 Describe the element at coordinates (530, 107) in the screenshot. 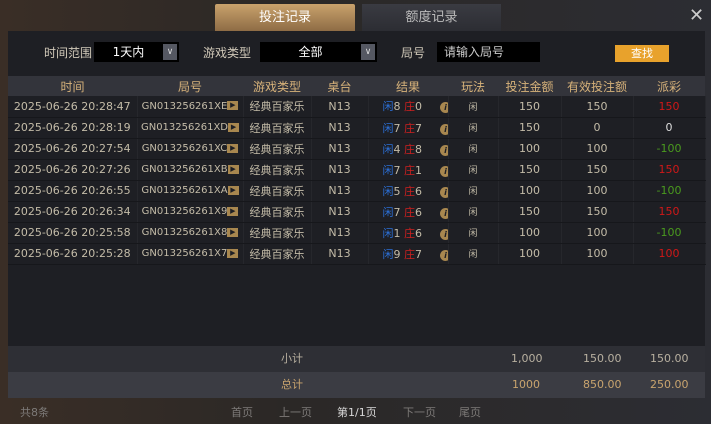

I see `bet-cell: 150` at that location.